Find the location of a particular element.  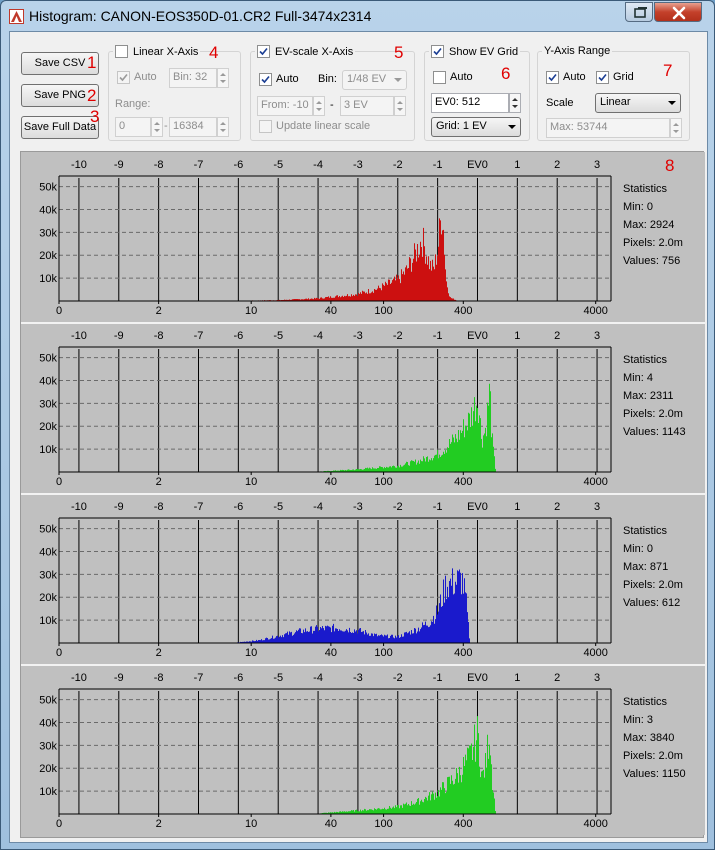

bottom-tick-label-1: 2 is located at coordinates (159, 824).